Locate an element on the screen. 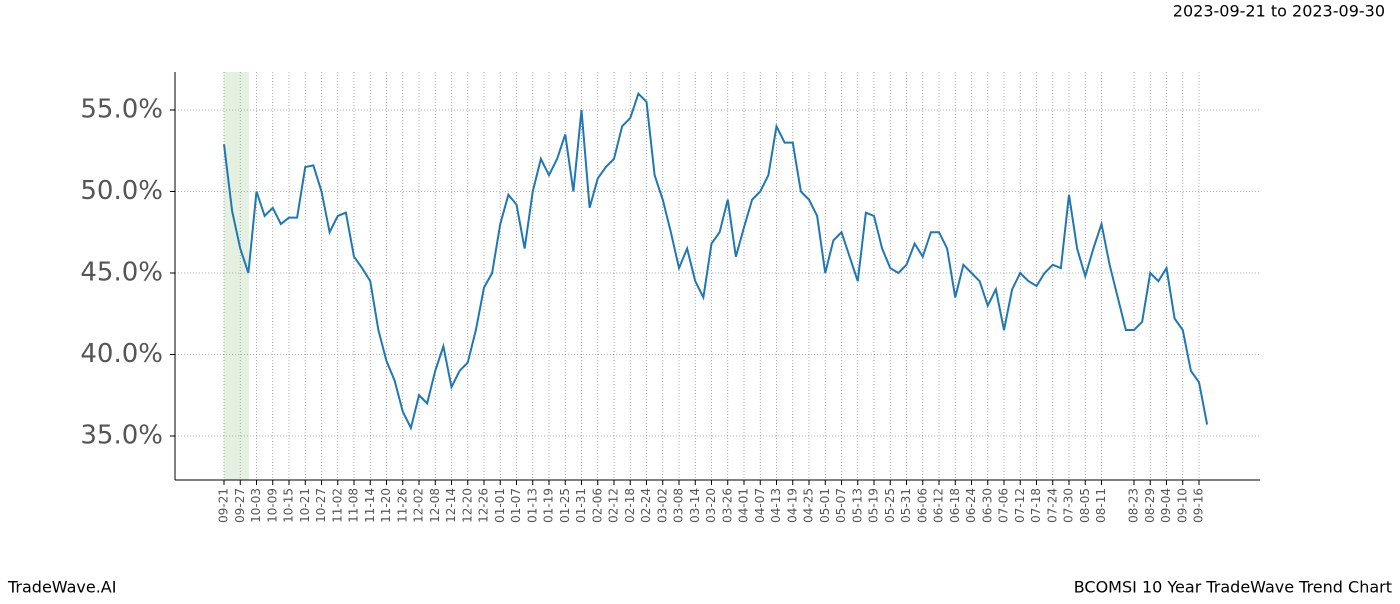 This screenshot has width=1400, height=604. x-tick-label: 09-10 is located at coordinates (1182, 505).